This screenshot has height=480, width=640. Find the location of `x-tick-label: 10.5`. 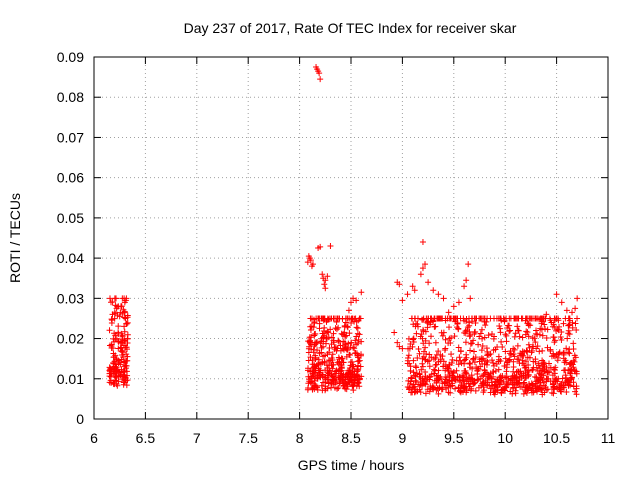

x-tick-label: 10.5 is located at coordinates (556, 438).